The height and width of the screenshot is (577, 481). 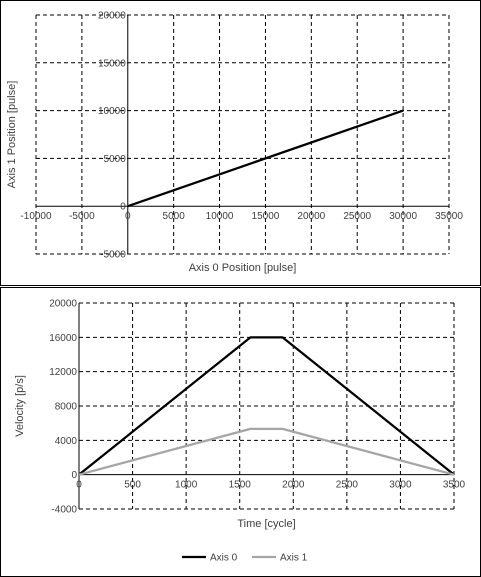 What do you see at coordinates (293, 485) in the screenshot?
I see `x-tick-label: 2000` at bounding box center [293, 485].